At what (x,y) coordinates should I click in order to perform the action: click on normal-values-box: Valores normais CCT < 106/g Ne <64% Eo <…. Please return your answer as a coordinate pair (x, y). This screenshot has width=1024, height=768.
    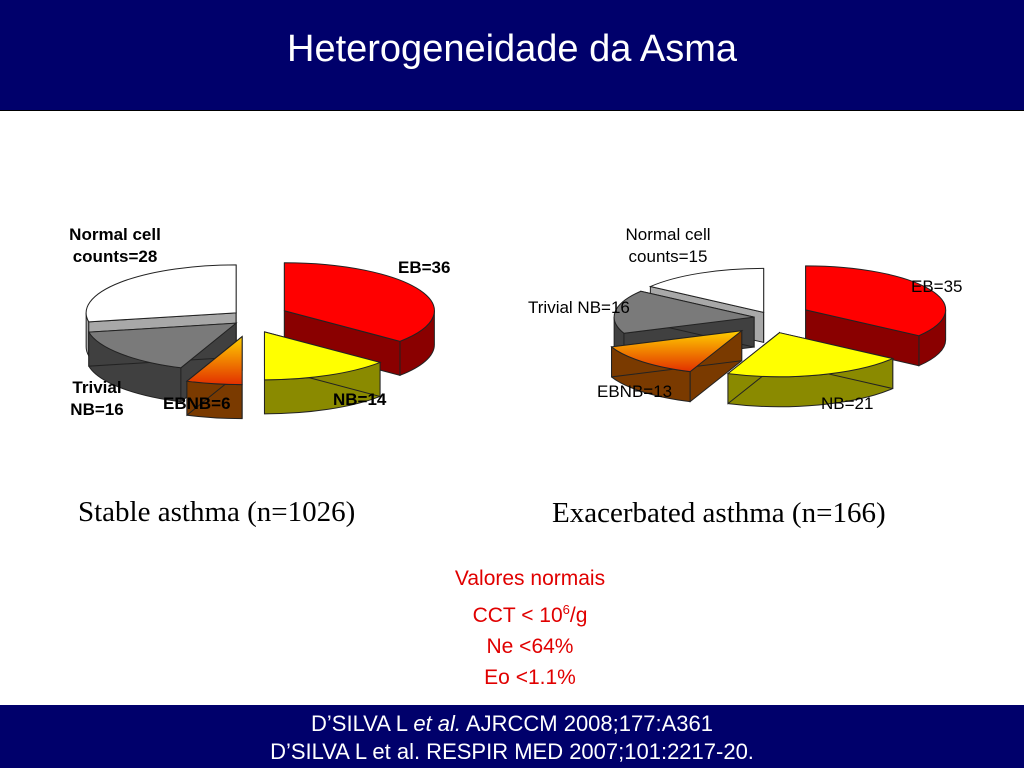
    Looking at the image, I should click on (530, 628).